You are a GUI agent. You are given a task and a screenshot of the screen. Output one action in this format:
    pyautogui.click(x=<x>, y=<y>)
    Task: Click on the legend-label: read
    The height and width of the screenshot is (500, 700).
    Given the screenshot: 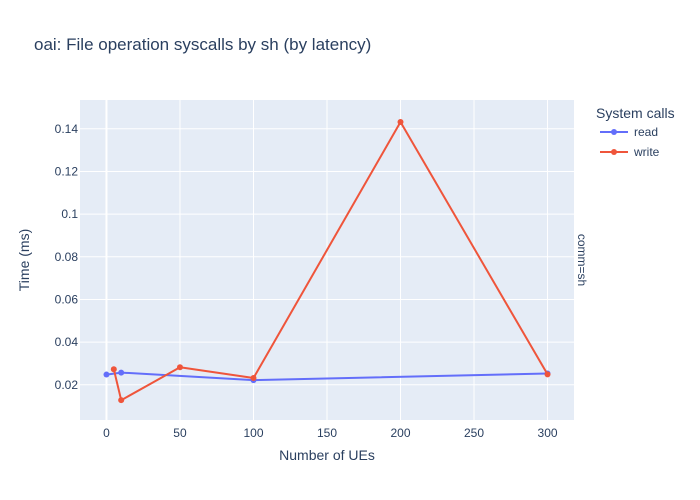 What is the action you would take?
    pyautogui.click(x=646, y=132)
    